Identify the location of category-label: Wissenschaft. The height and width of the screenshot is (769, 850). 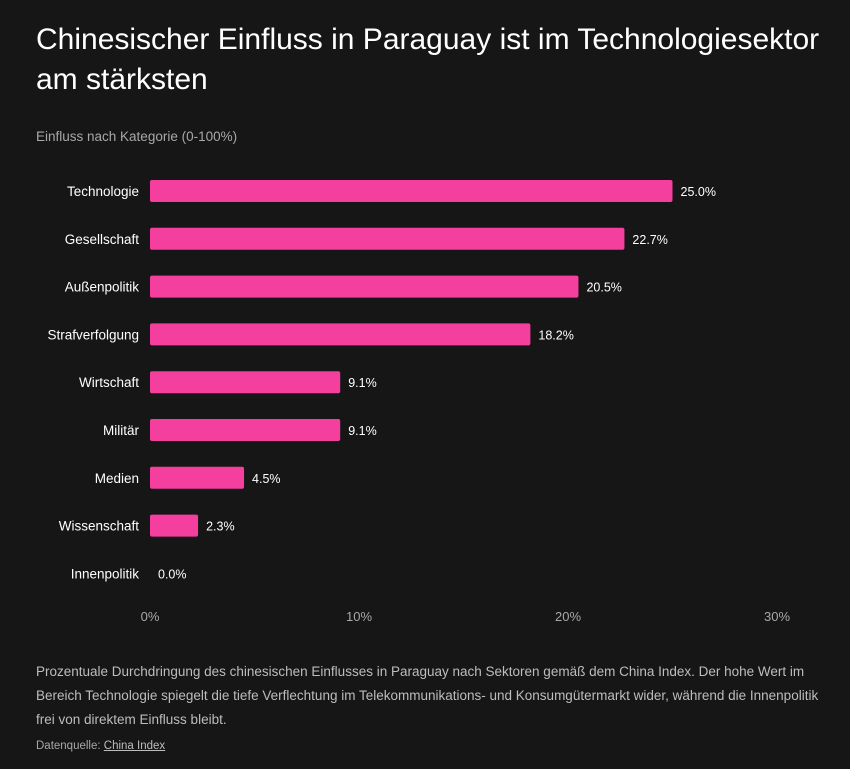
(99, 526).